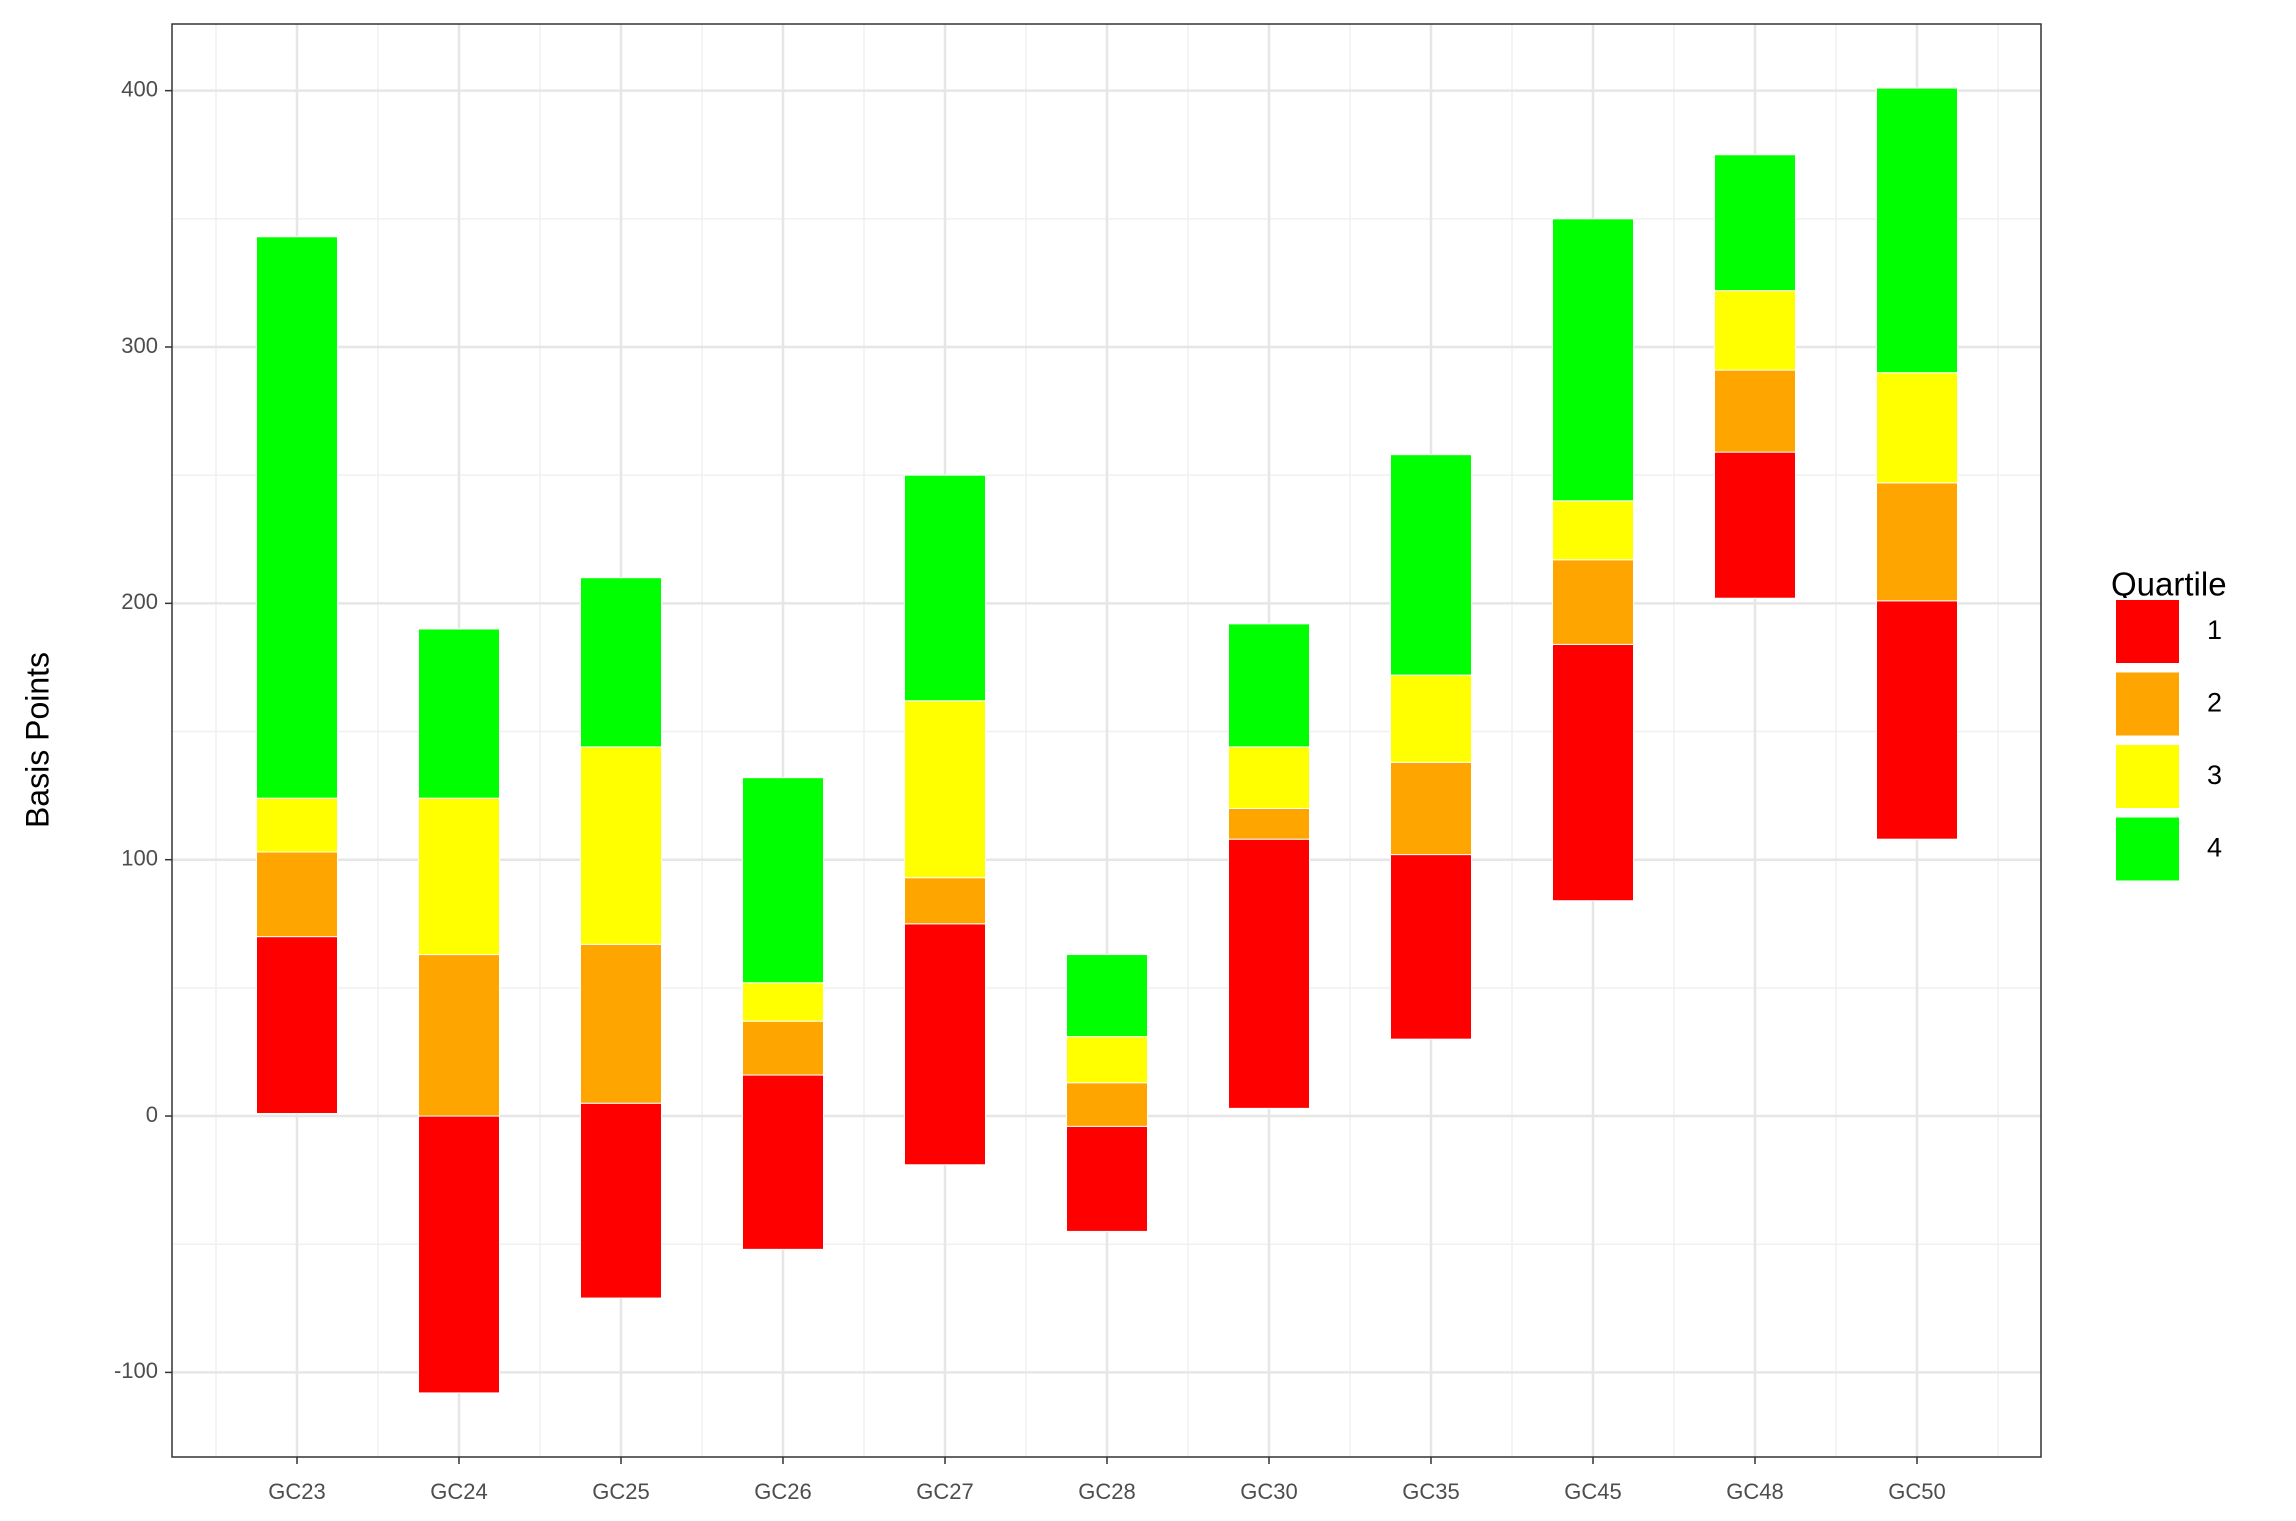 This screenshot has height=1521, width=2296. What do you see at coordinates (139, 601) in the screenshot?
I see `y-tick-label: 200` at bounding box center [139, 601].